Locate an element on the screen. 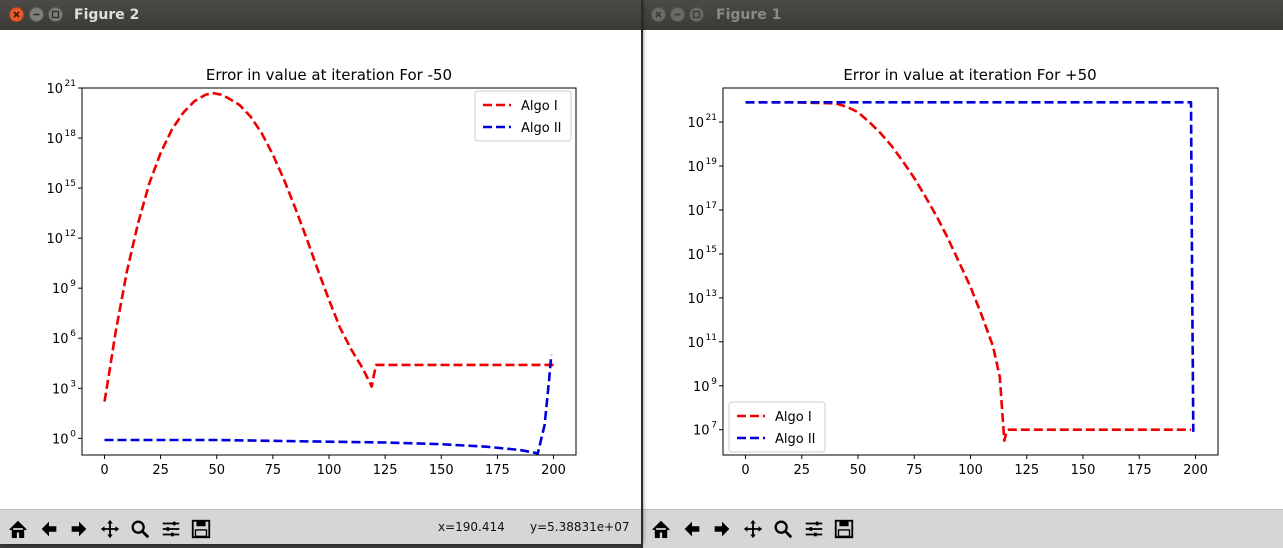 The height and width of the screenshot is (548, 1283). cursor-x-readout: x=190.414 is located at coordinates (471, 527).